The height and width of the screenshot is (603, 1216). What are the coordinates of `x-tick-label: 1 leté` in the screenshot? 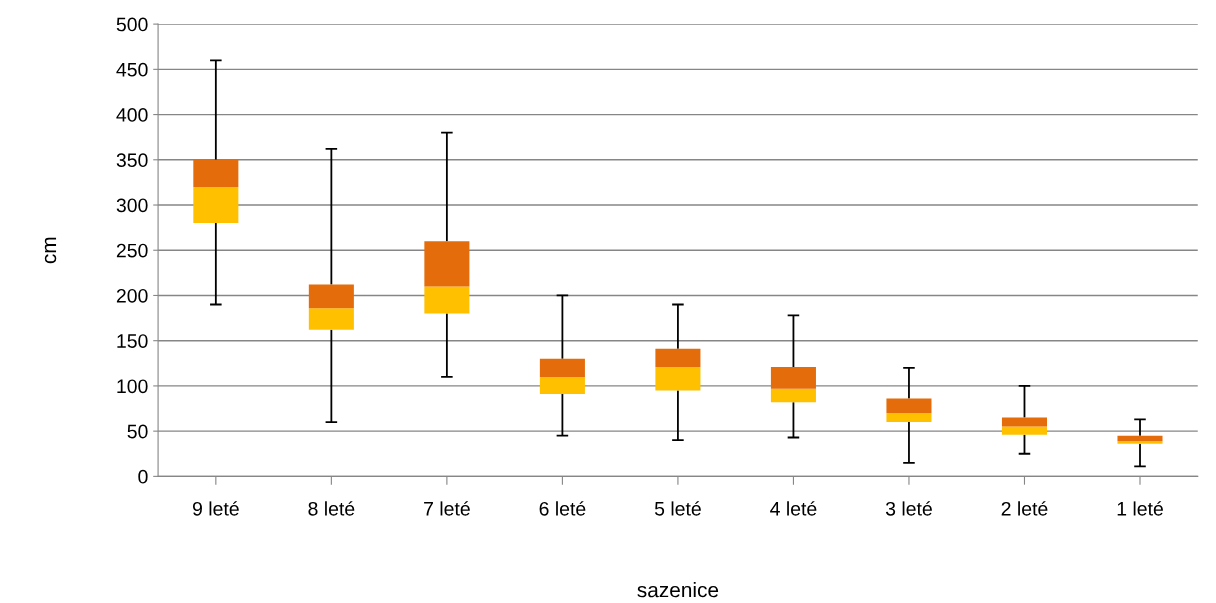 It's located at (1140, 508).